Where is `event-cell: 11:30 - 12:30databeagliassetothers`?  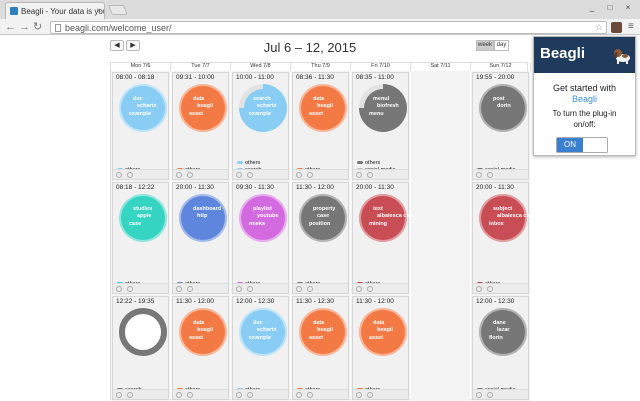 event-cell: 11:30 - 12:30databeagliassetothers is located at coordinates (320, 348).